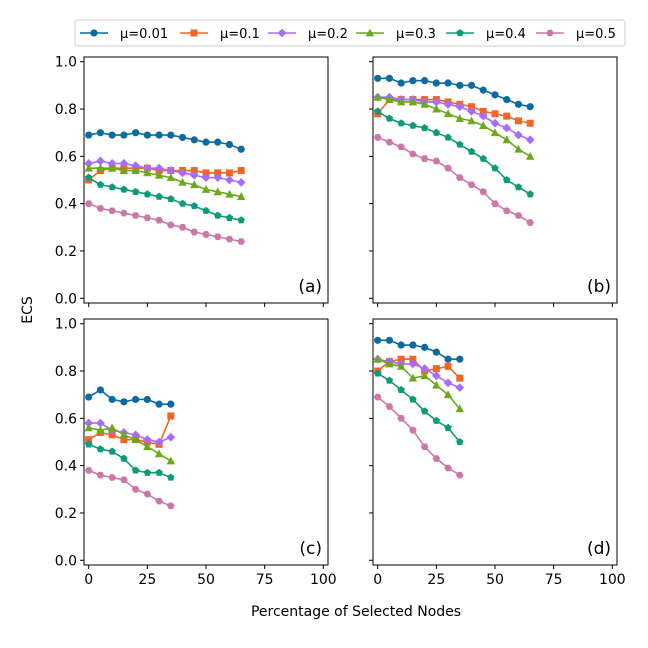  Describe the element at coordinates (486, 34) in the screenshot. I see `legend-item-mu-0-4: μ=0.4` at that location.